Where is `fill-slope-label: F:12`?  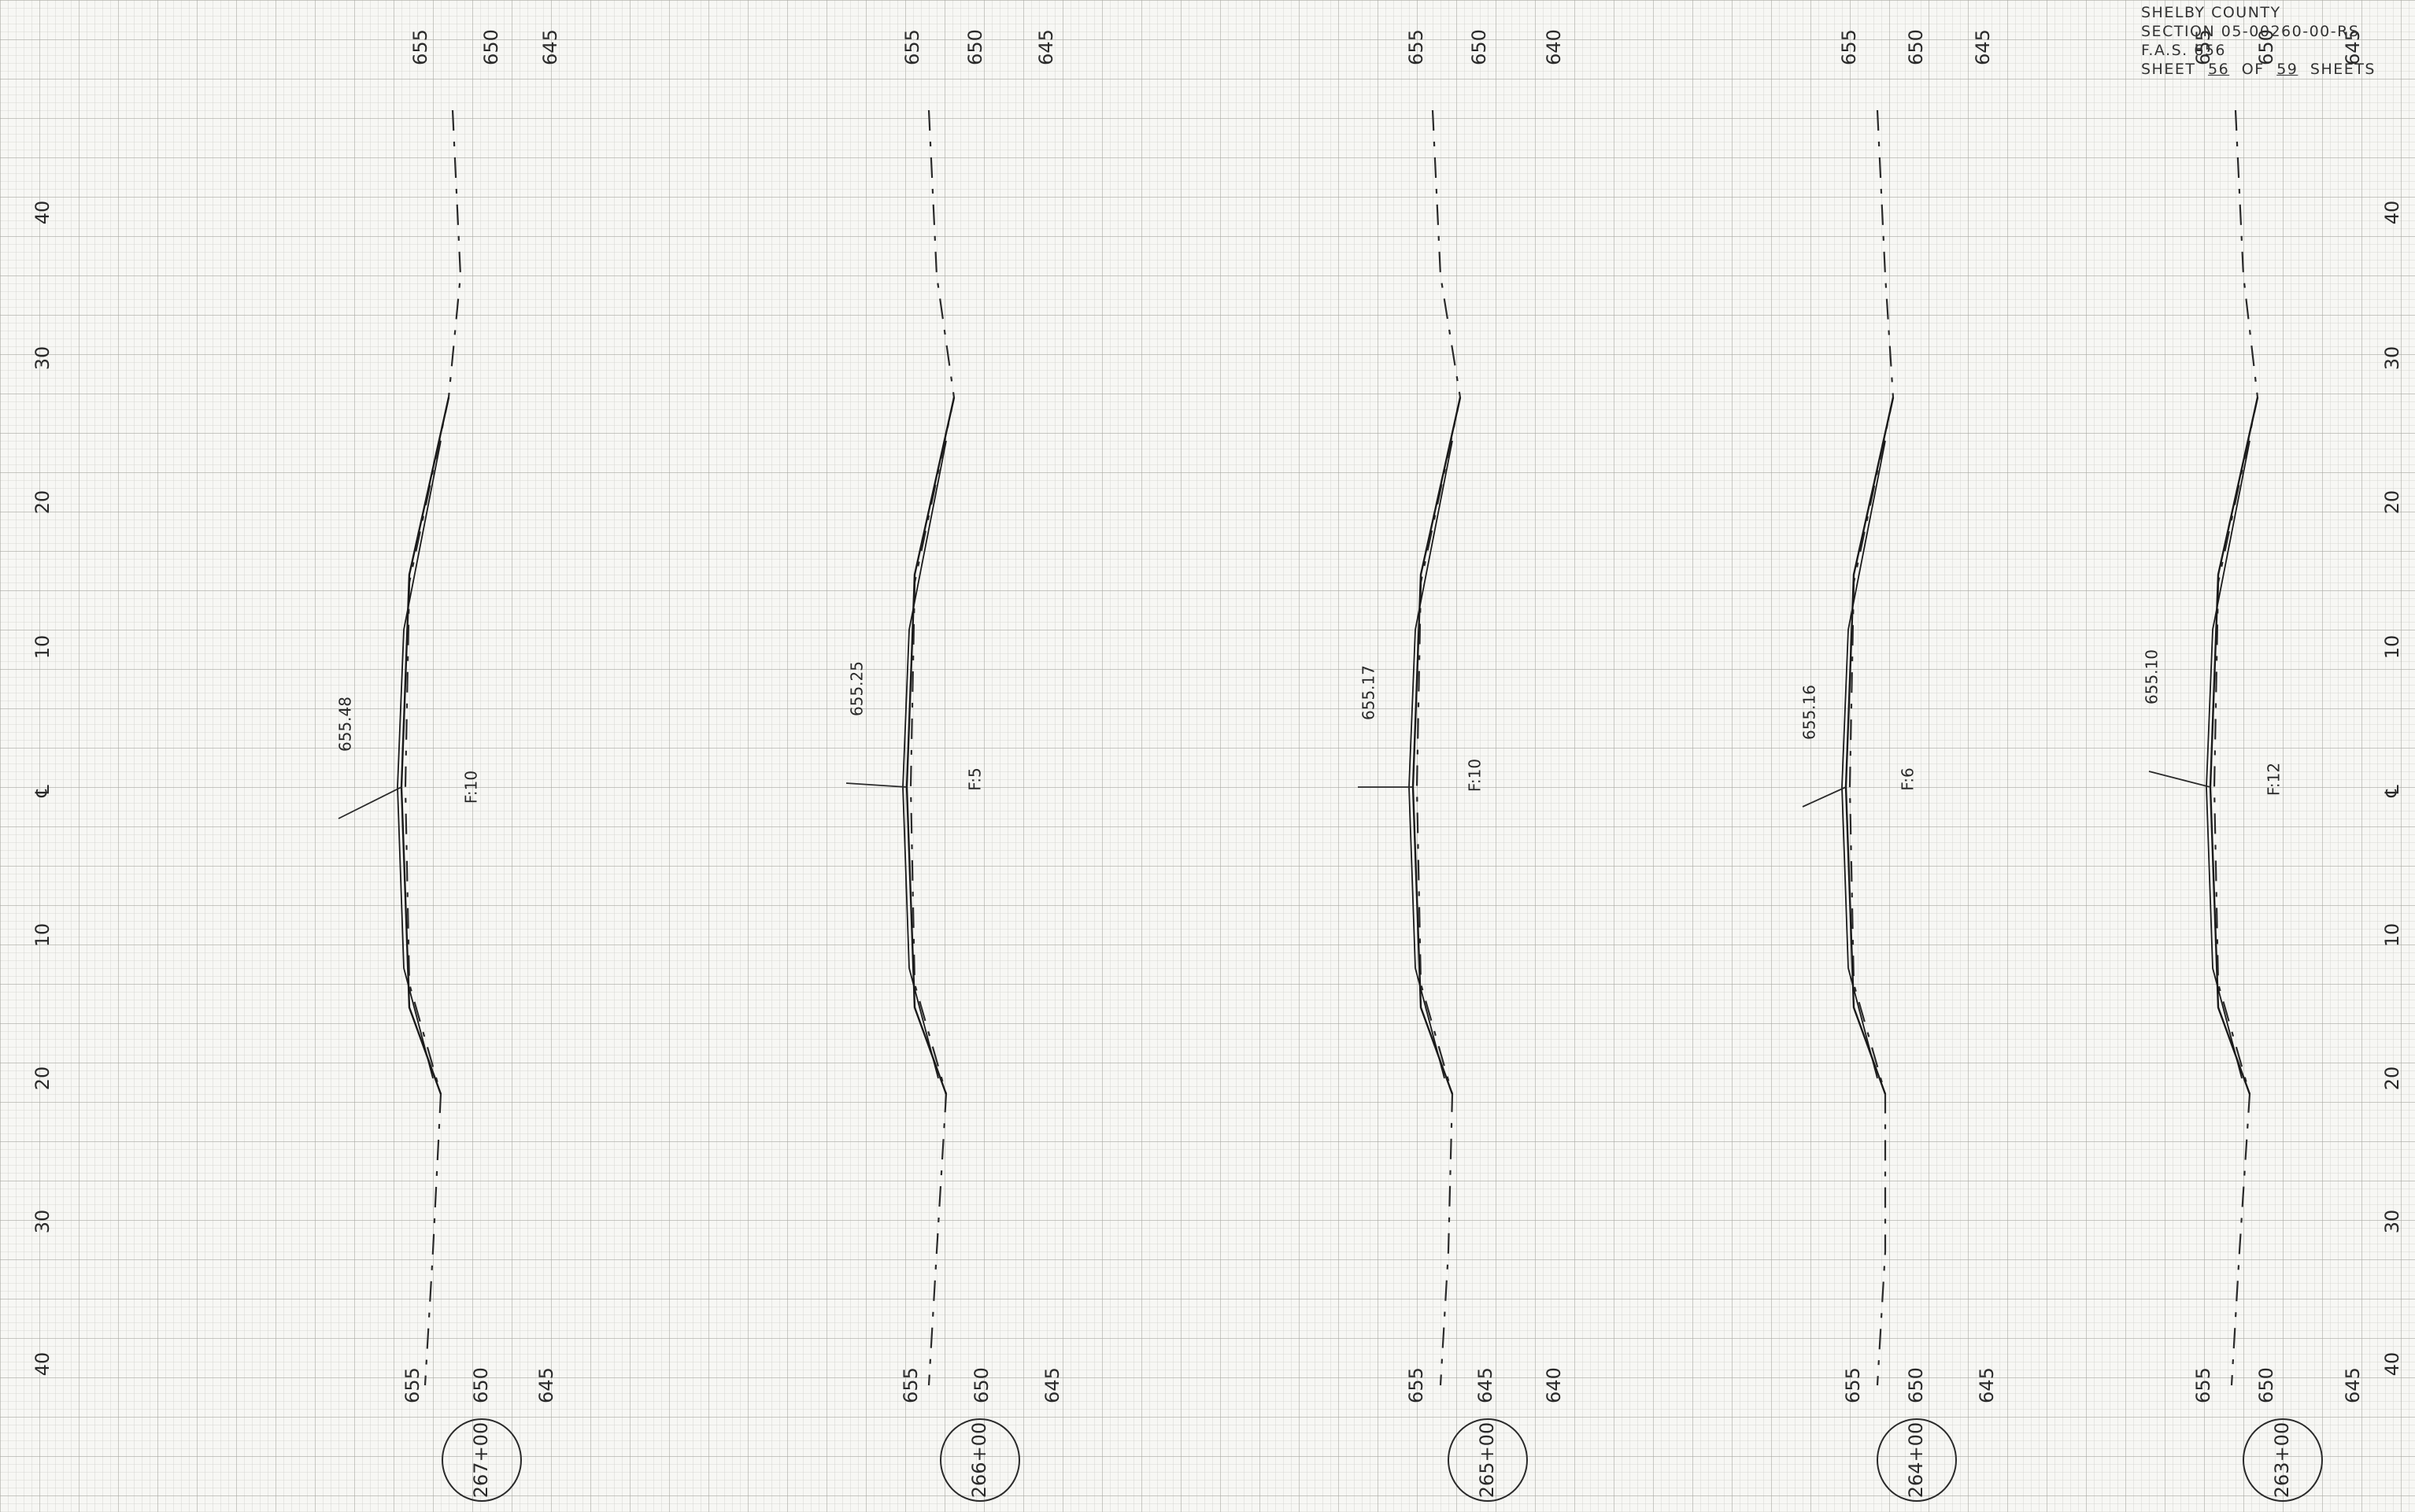 fill-slope-label: F:12 is located at coordinates (2274, 779).